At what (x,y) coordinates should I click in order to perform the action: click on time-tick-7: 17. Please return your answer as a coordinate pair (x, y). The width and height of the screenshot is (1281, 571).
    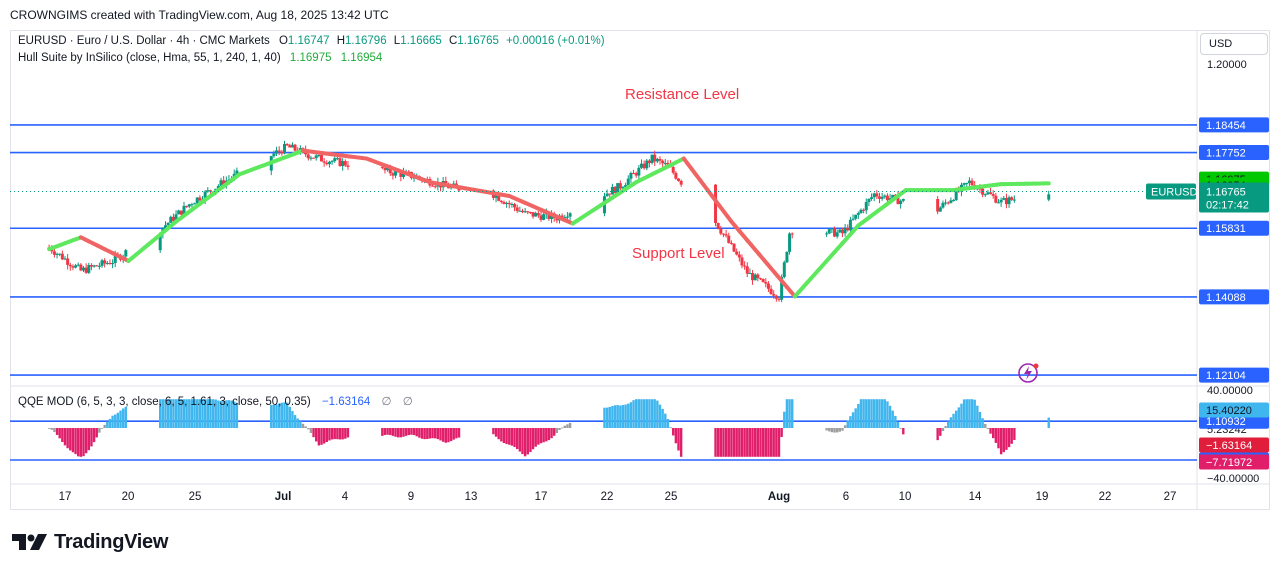
    Looking at the image, I should click on (541, 497).